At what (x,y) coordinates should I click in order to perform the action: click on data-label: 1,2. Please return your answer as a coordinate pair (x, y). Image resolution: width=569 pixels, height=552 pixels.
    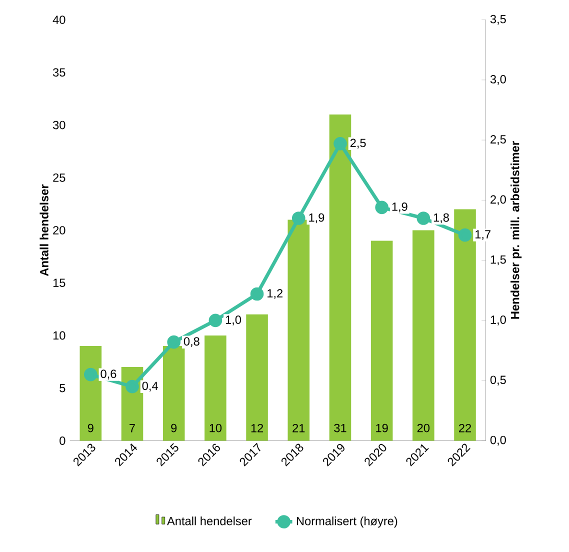
    Looking at the image, I should click on (275, 294).